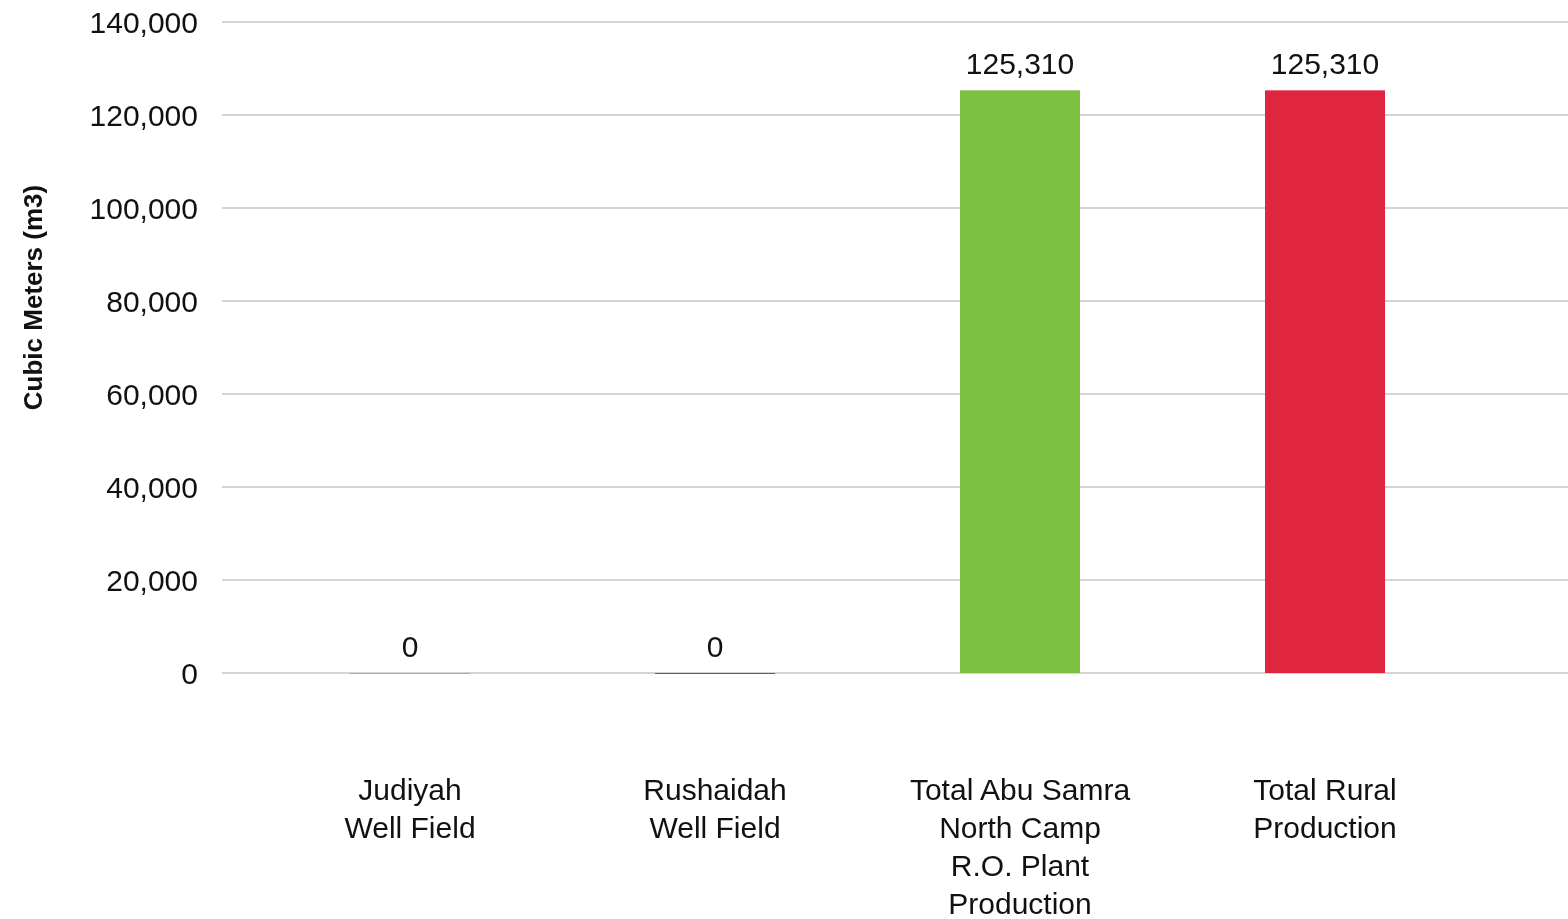  Describe the element at coordinates (143, 208) in the screenshot. I see `y-tick-label: 100,000` at that location.